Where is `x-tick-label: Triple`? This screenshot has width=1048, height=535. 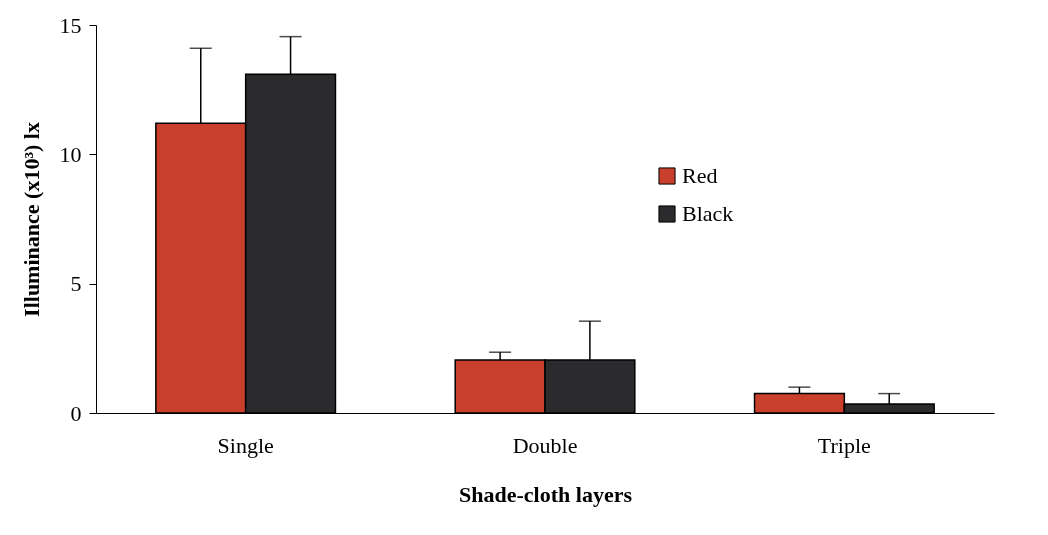 x-tick-label: Triple is located at coordinates (844, 445).